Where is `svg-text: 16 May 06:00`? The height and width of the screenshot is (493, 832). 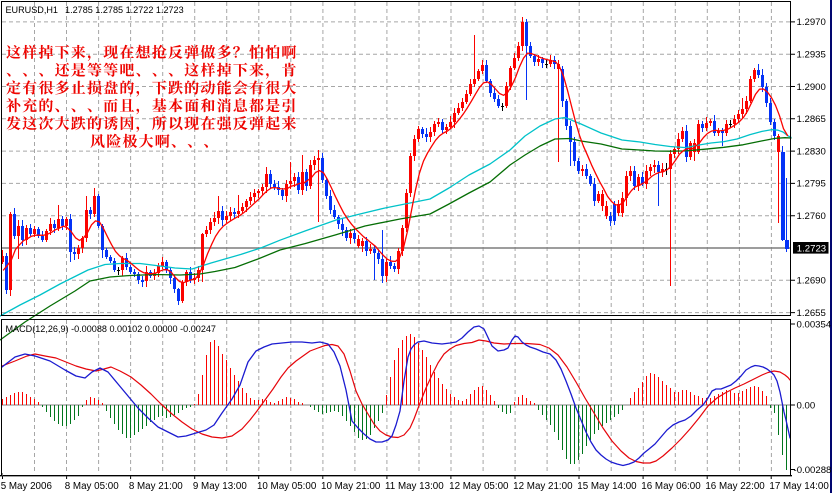 svg-text: 16 May 06:00 is located at coordinates (671, 486).